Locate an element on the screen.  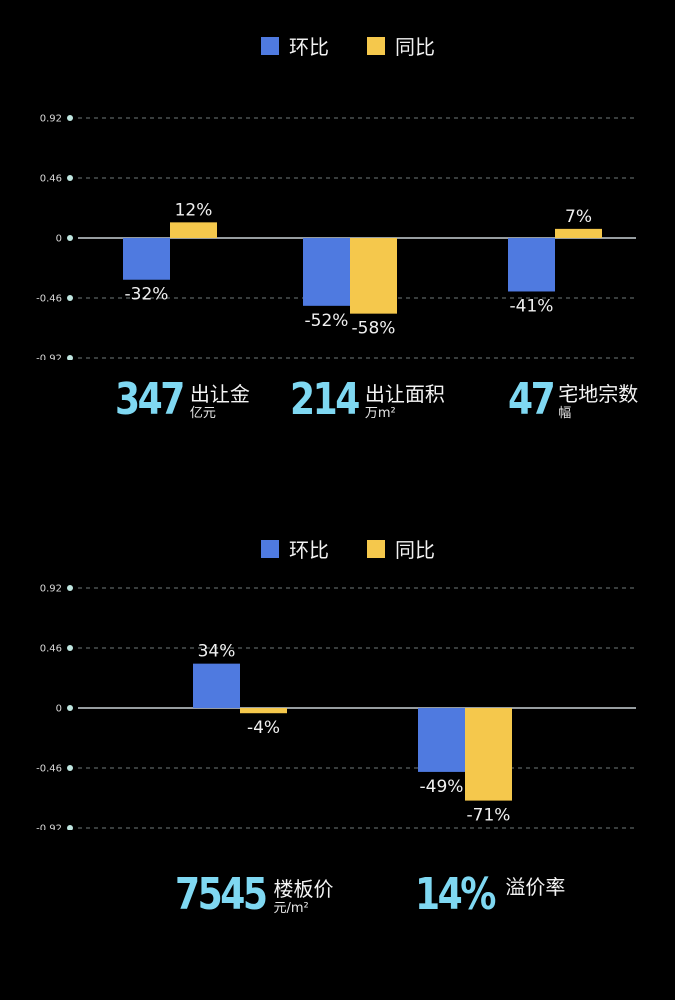
stat-unit: 元/m² is located at coordinates (291, 908).